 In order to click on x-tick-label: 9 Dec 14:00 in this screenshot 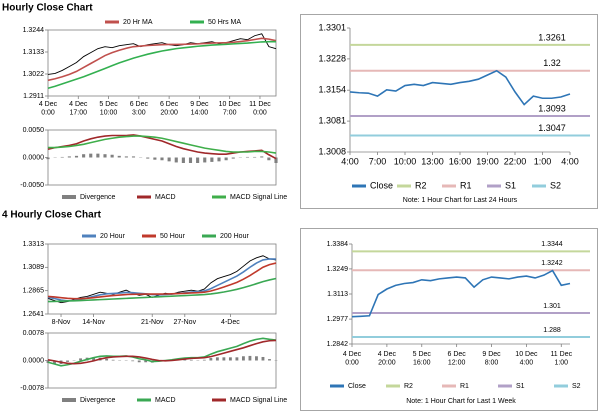, I will do `click(199, 108)`.